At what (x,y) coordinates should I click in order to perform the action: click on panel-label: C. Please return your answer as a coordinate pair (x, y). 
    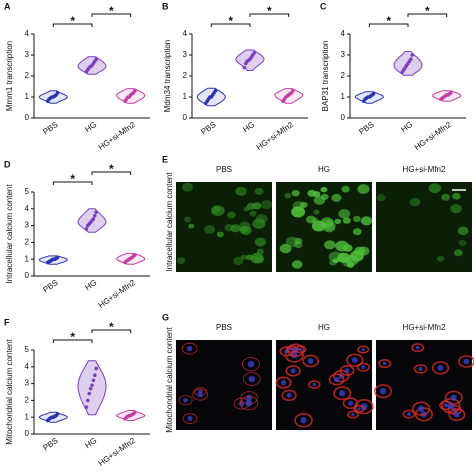
    Looking at the image, I should click on (323, 6).